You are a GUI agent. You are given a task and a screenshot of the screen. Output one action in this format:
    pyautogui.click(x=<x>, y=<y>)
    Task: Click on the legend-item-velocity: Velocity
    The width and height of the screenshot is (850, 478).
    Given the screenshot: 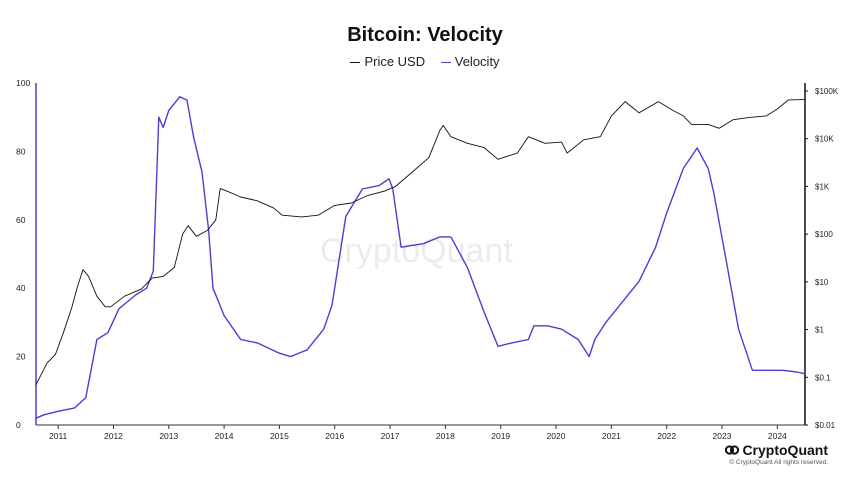 What is the action you would take?
    pyautogui.click(x=470, y=61)
    